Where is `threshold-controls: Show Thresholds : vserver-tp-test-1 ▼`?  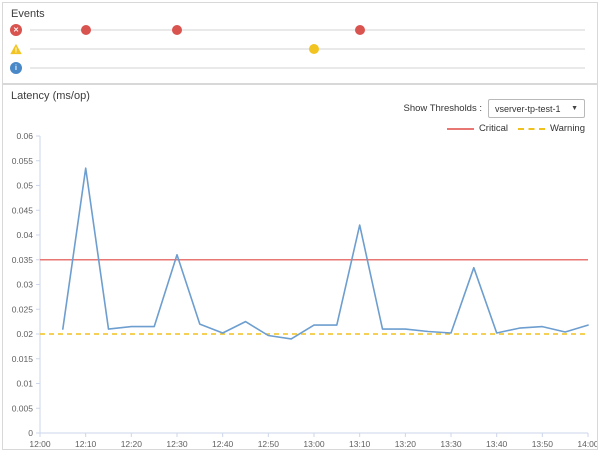 threshold-controls: Show Thresholds : vserver-tp-test-1 ▼ is located at coordinates (494, 108).